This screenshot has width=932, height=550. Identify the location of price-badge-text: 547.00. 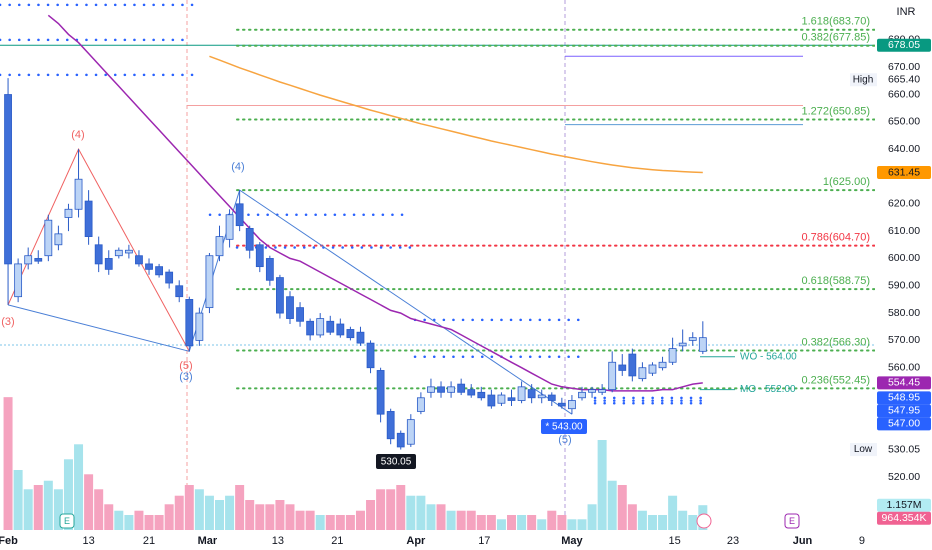
(904, 424).